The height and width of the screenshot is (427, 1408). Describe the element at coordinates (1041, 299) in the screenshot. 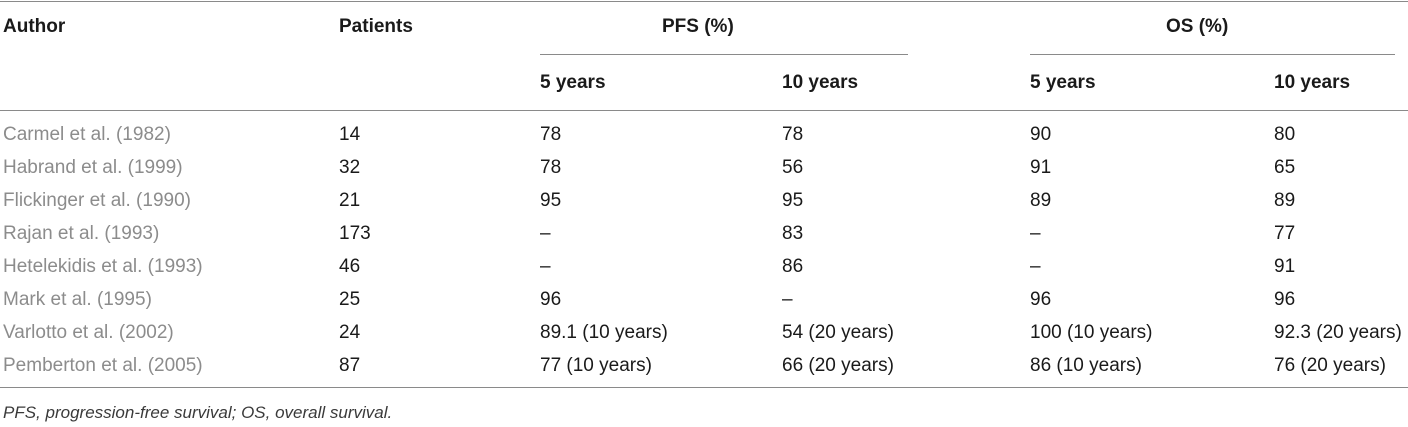

I see `cell-os-5: 96` at that location.